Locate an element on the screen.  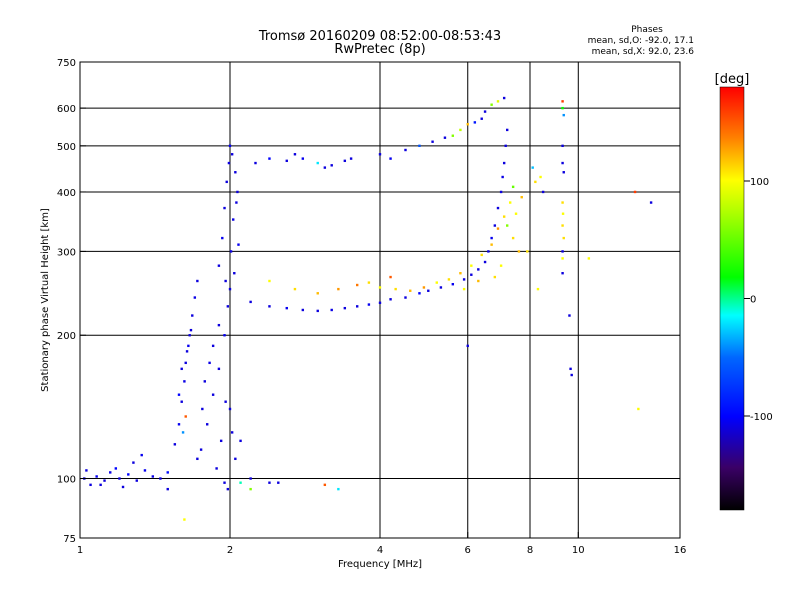
x-tick-label: 1 is located at coordinates (80, 550).